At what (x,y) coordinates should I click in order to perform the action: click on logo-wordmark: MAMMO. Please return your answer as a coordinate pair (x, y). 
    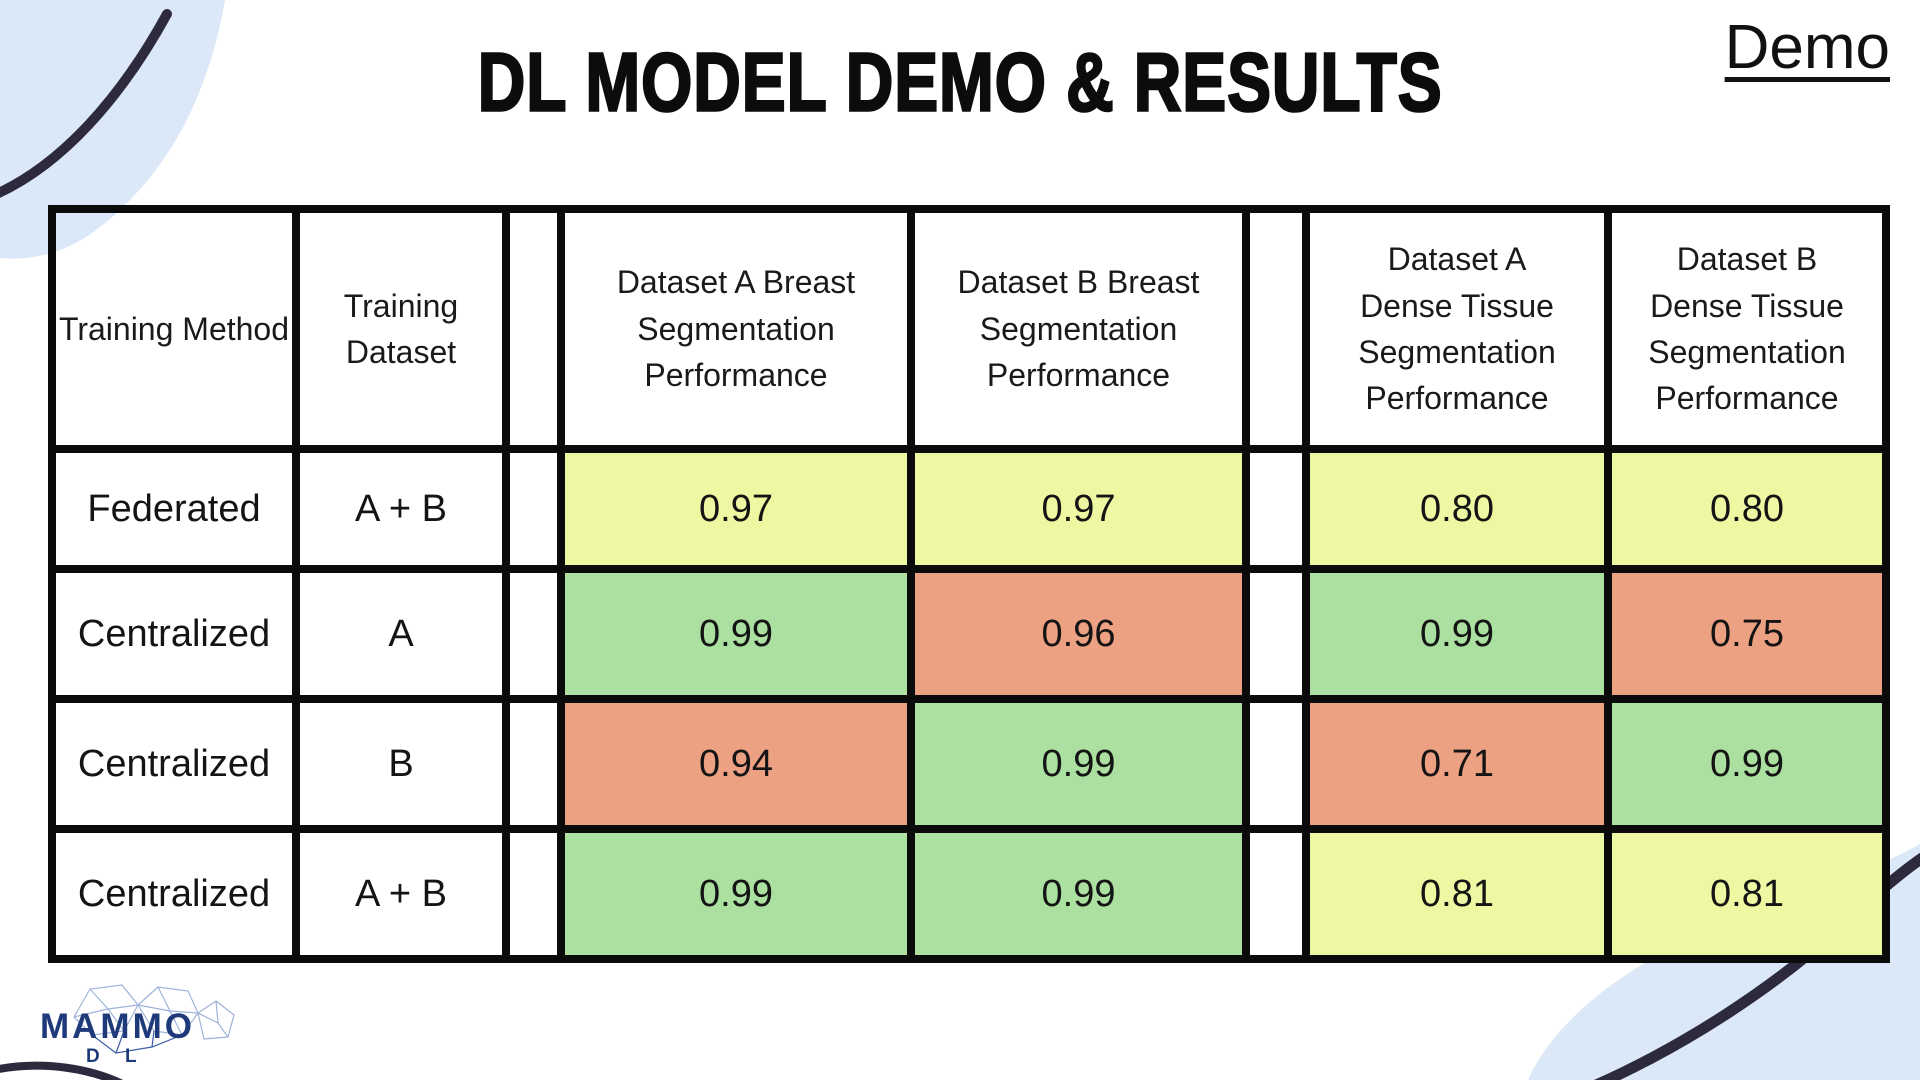
    Looking at the image, I should click on (117, 1026).